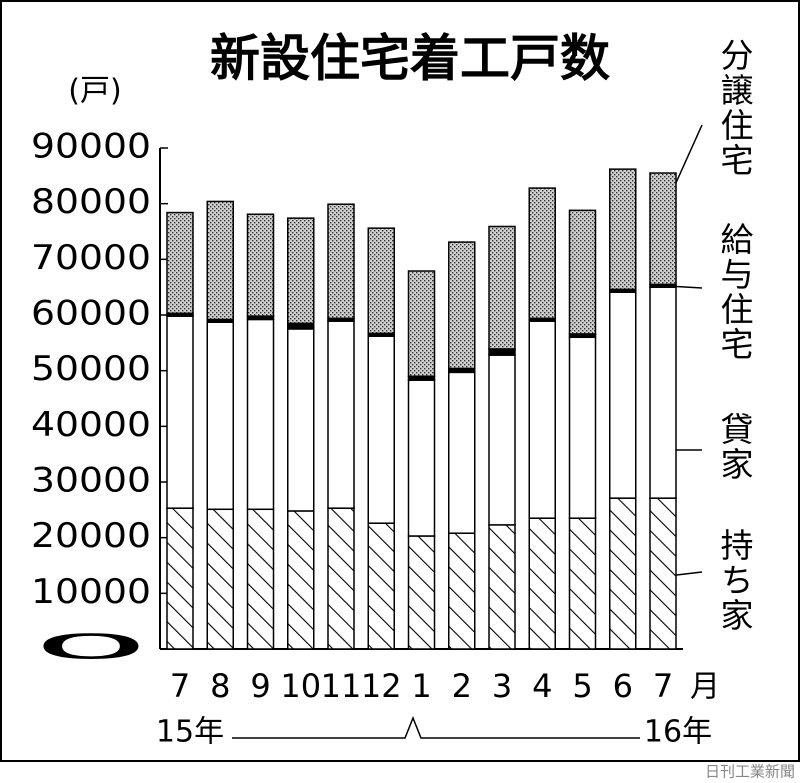 Image resolution: width=800 pixels, height=783 pixels. What do you see at coordinates (94, 91) in the screenshot?
I see `y-unit: (戸)` at bounding box center [94, 91].